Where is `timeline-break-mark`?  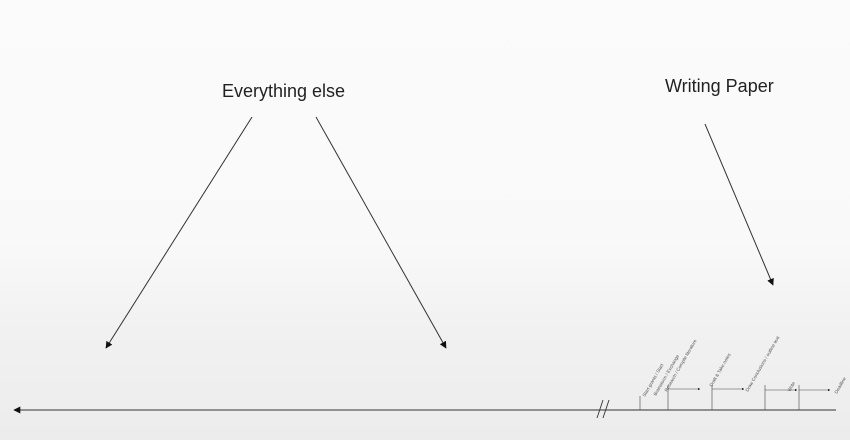
timeline-break-mark is located at coordinates (603, 409).